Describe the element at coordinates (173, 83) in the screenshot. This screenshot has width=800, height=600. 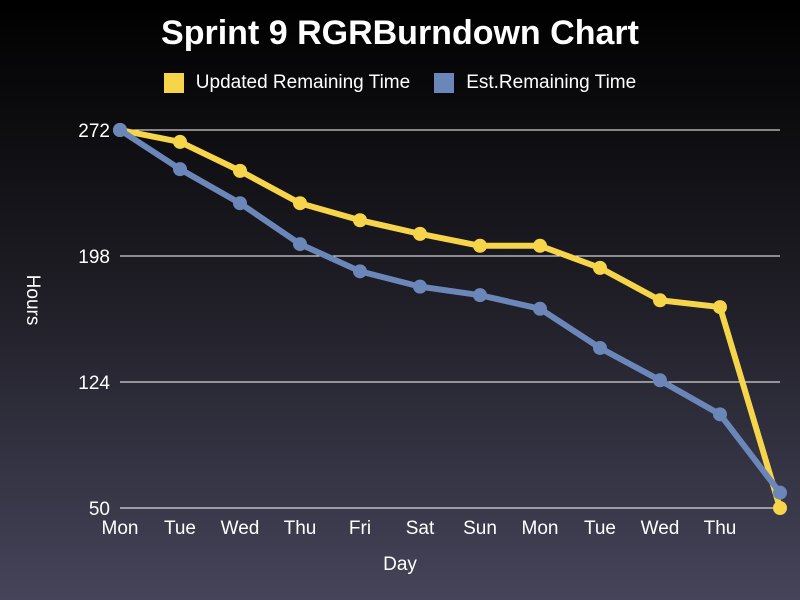
I see `legend-swatch-updated` at that location.